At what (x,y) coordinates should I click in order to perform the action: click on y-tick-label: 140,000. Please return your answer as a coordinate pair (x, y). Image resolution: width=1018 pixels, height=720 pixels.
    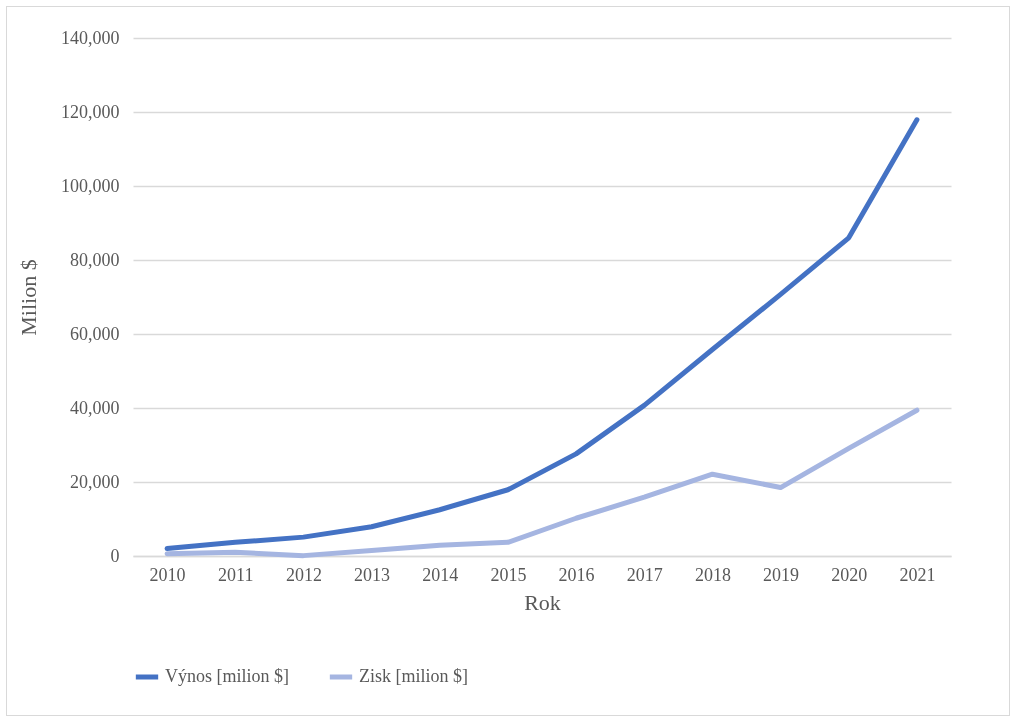
    Looking at the image, I should click on (90, 37).